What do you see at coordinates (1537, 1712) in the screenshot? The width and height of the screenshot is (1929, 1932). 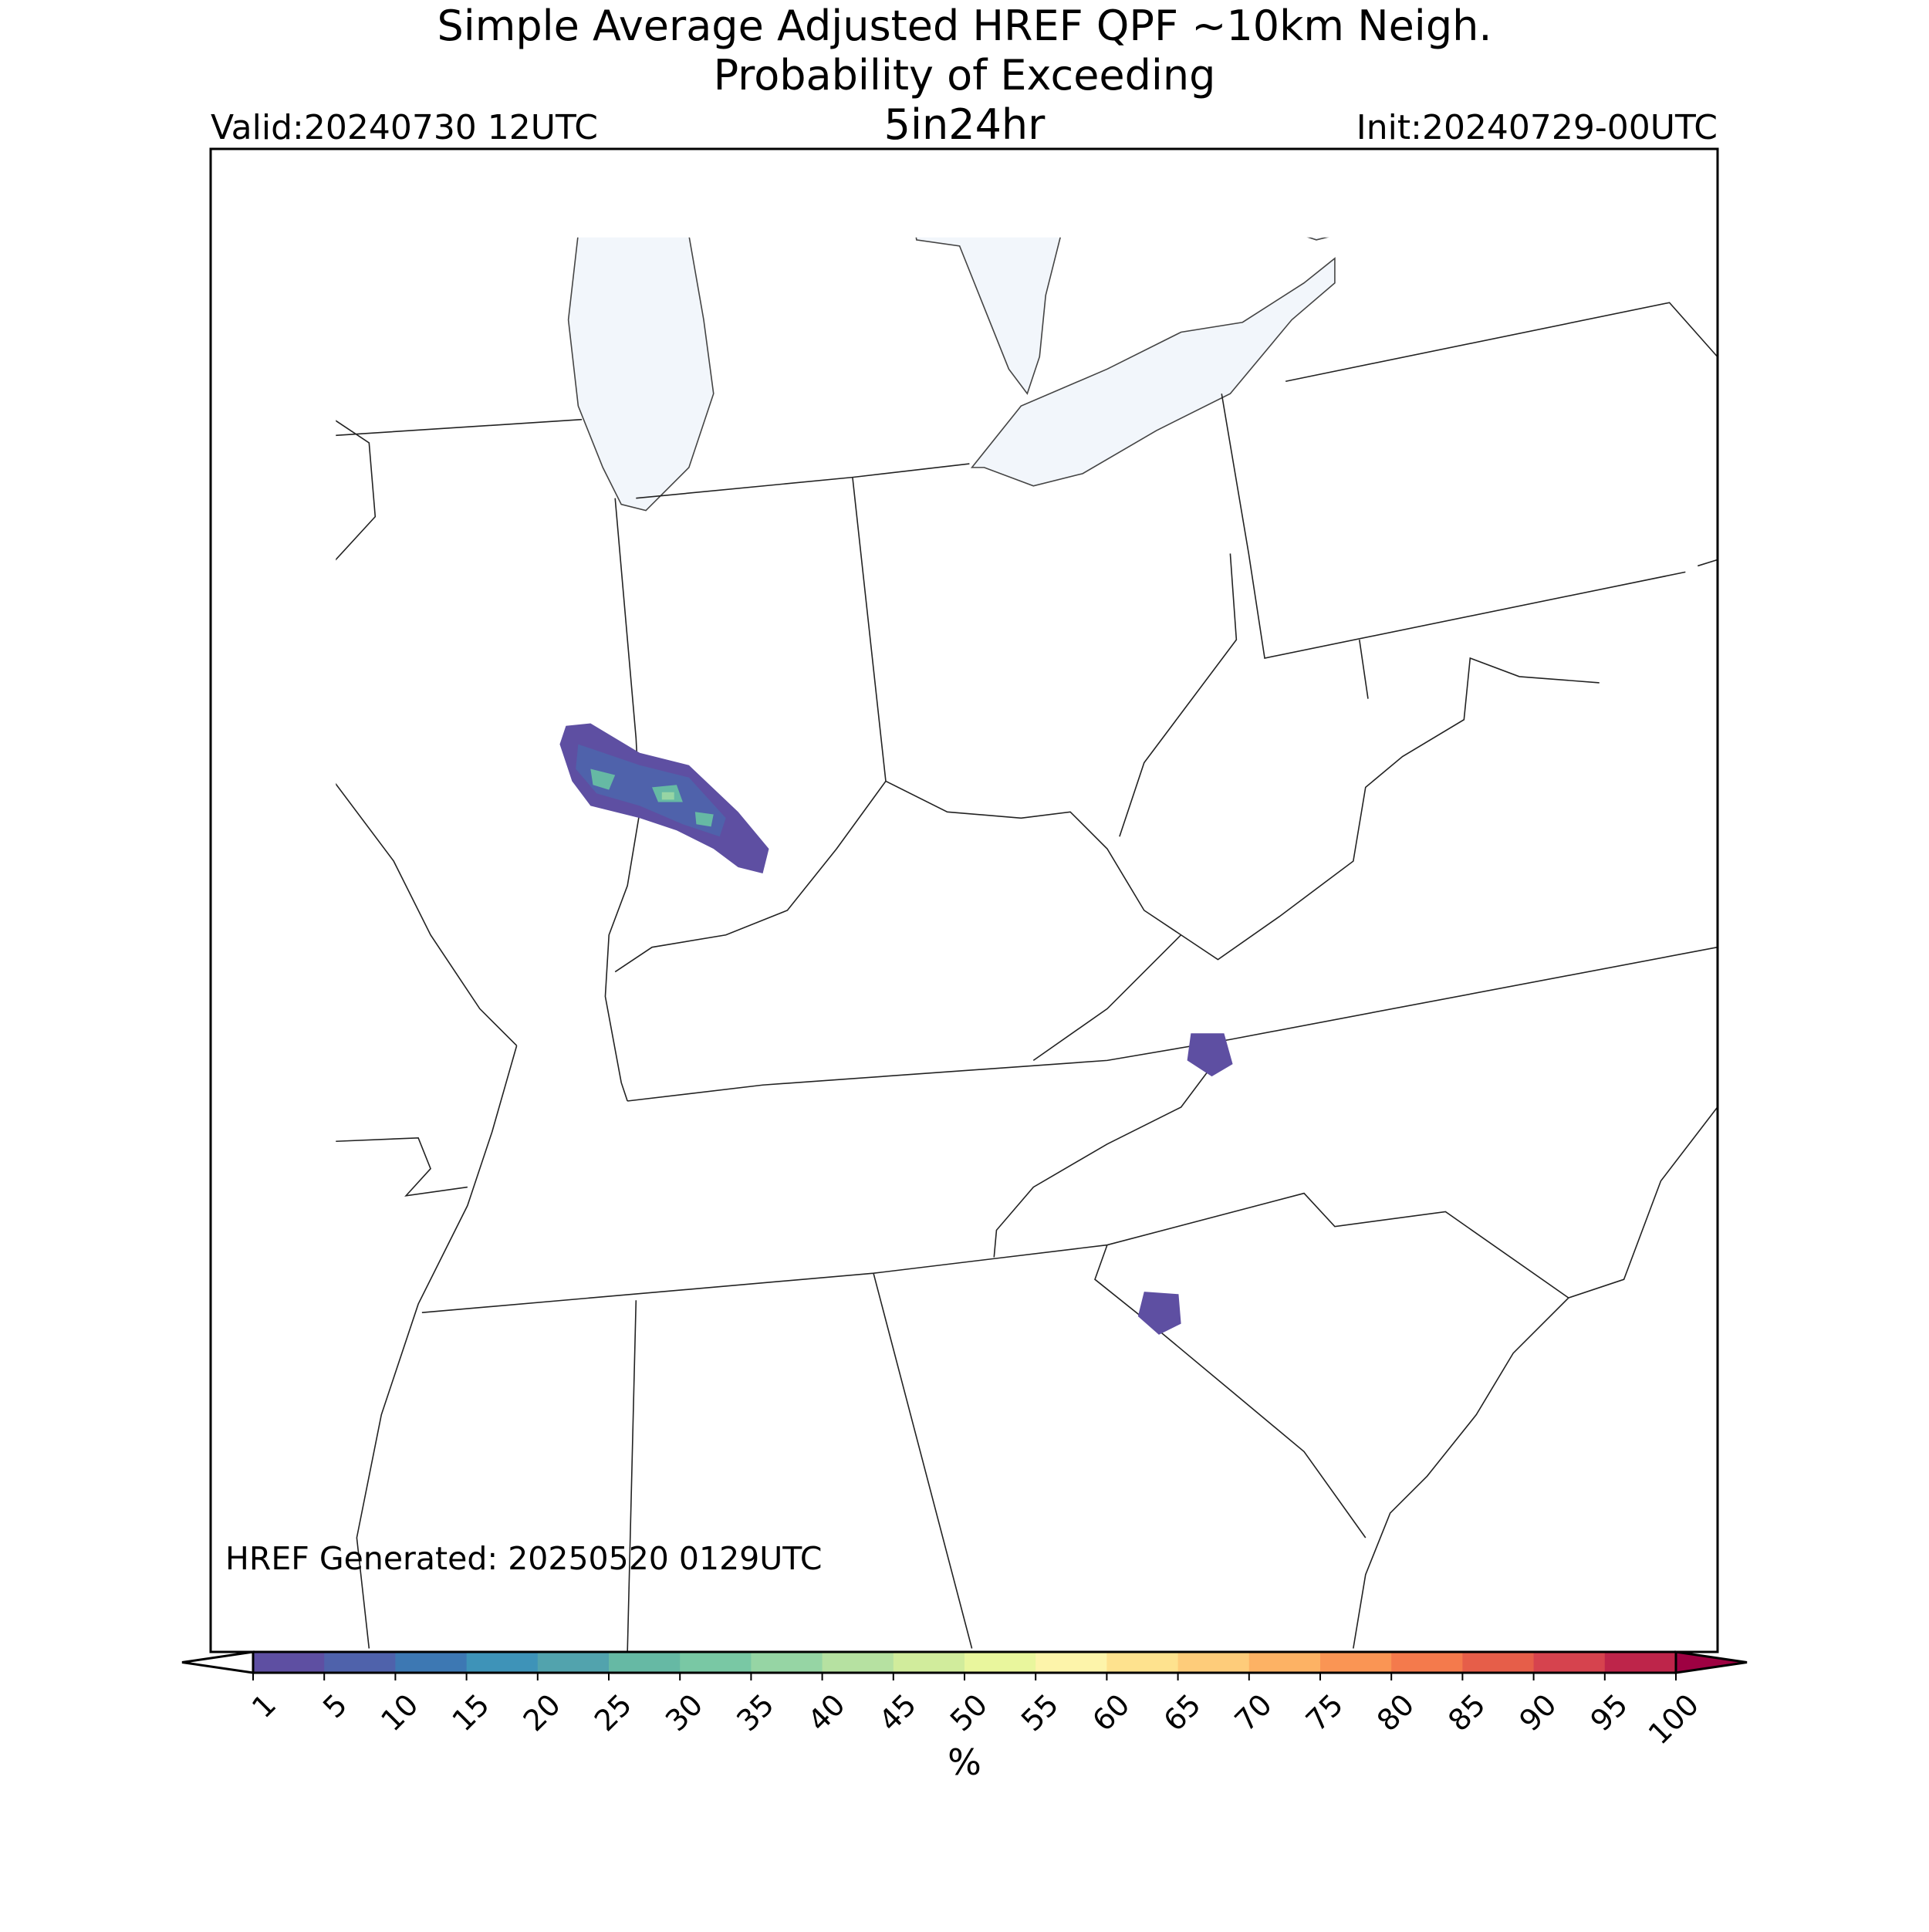 I see `colorbar-tick-label: 90` at bounding box center [1537, 1712].